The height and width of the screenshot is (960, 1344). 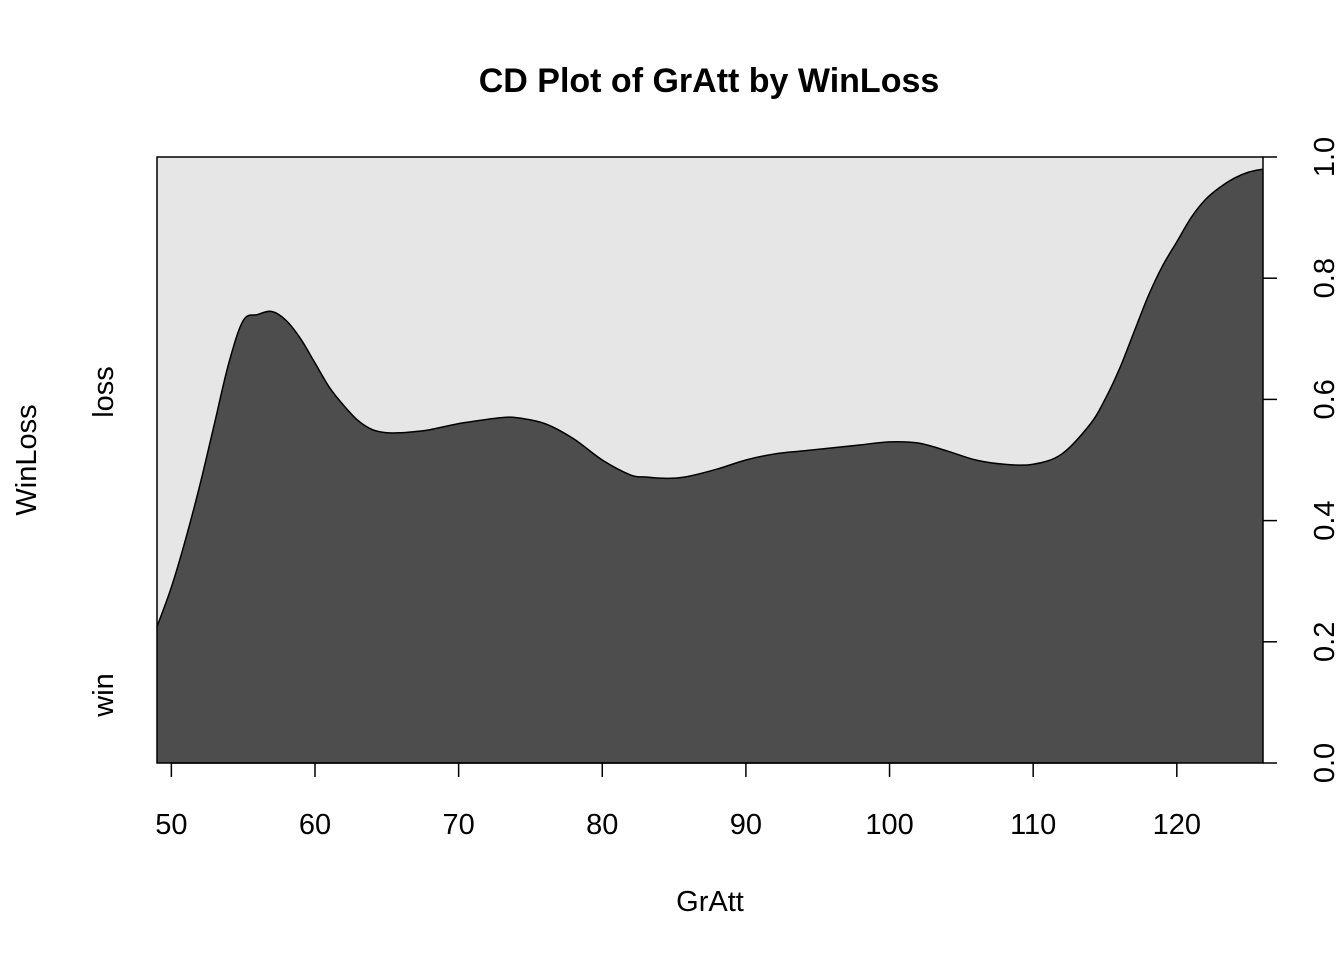 I want to click on category-label-win: win, so click(x=104, y=695).